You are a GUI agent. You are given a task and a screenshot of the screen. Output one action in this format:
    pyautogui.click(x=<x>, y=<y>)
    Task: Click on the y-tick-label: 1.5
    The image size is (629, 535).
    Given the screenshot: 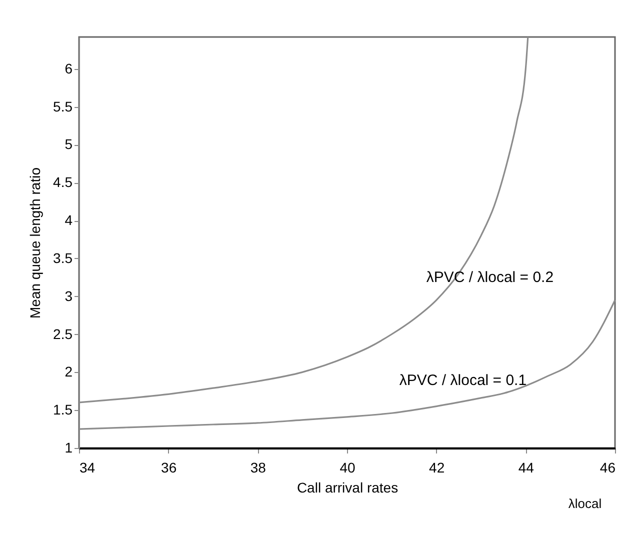 What is the action you would take?
    pyautogui.click(x=63, y=410)
    